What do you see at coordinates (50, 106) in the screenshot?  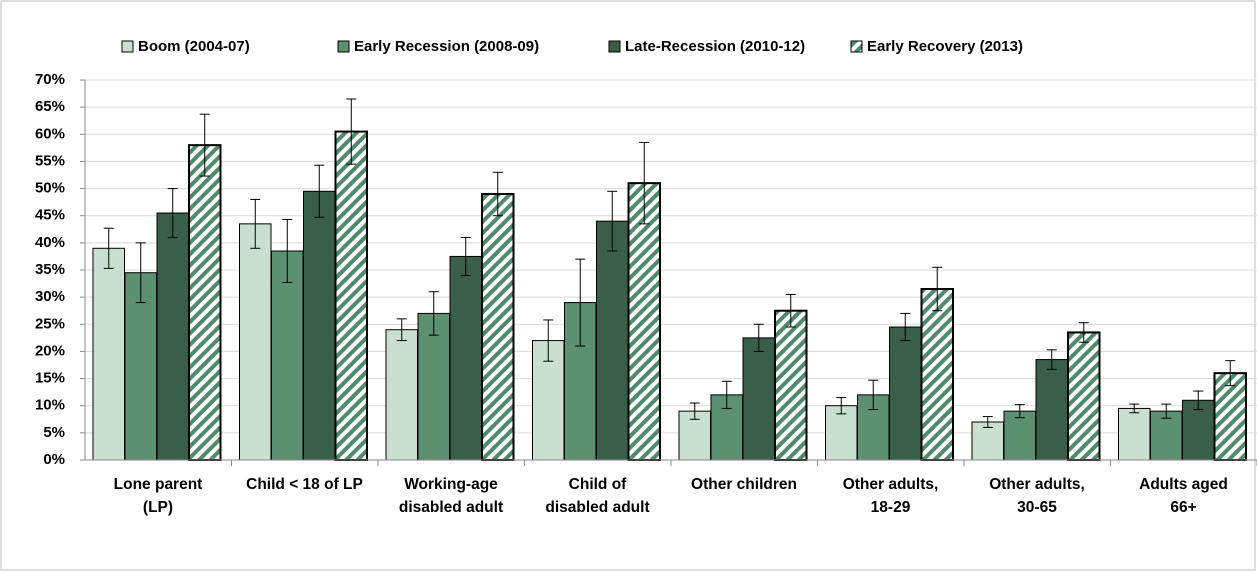 I see `y-tick-label: 65%` at bounding box center [50, 106].